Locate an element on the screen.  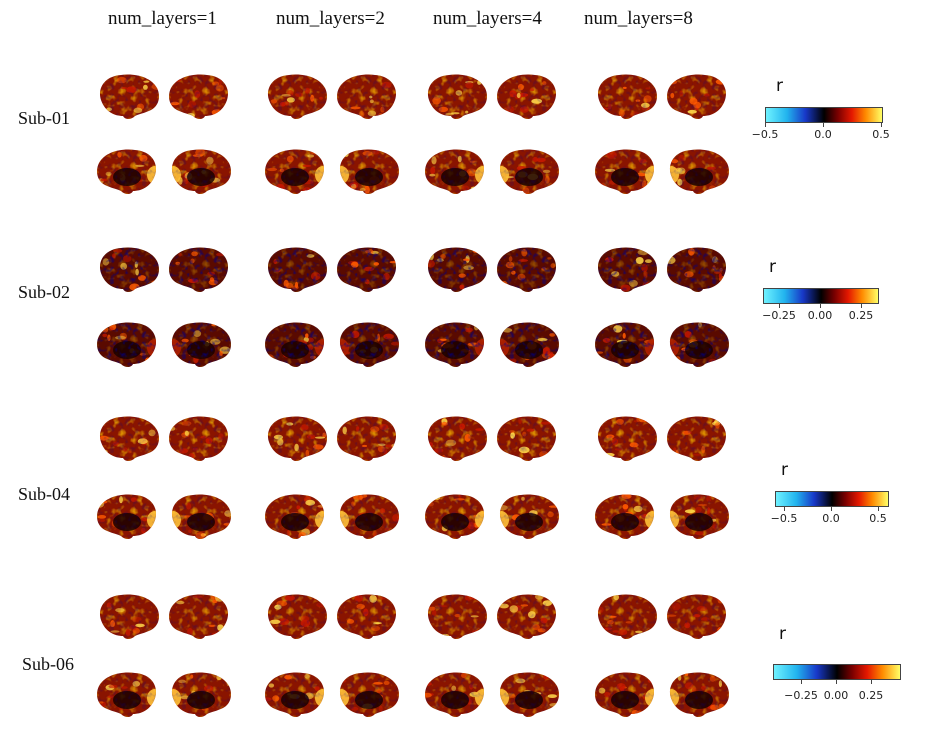
column-header-2: num_layers=2 is located at coordinates (330, 18).